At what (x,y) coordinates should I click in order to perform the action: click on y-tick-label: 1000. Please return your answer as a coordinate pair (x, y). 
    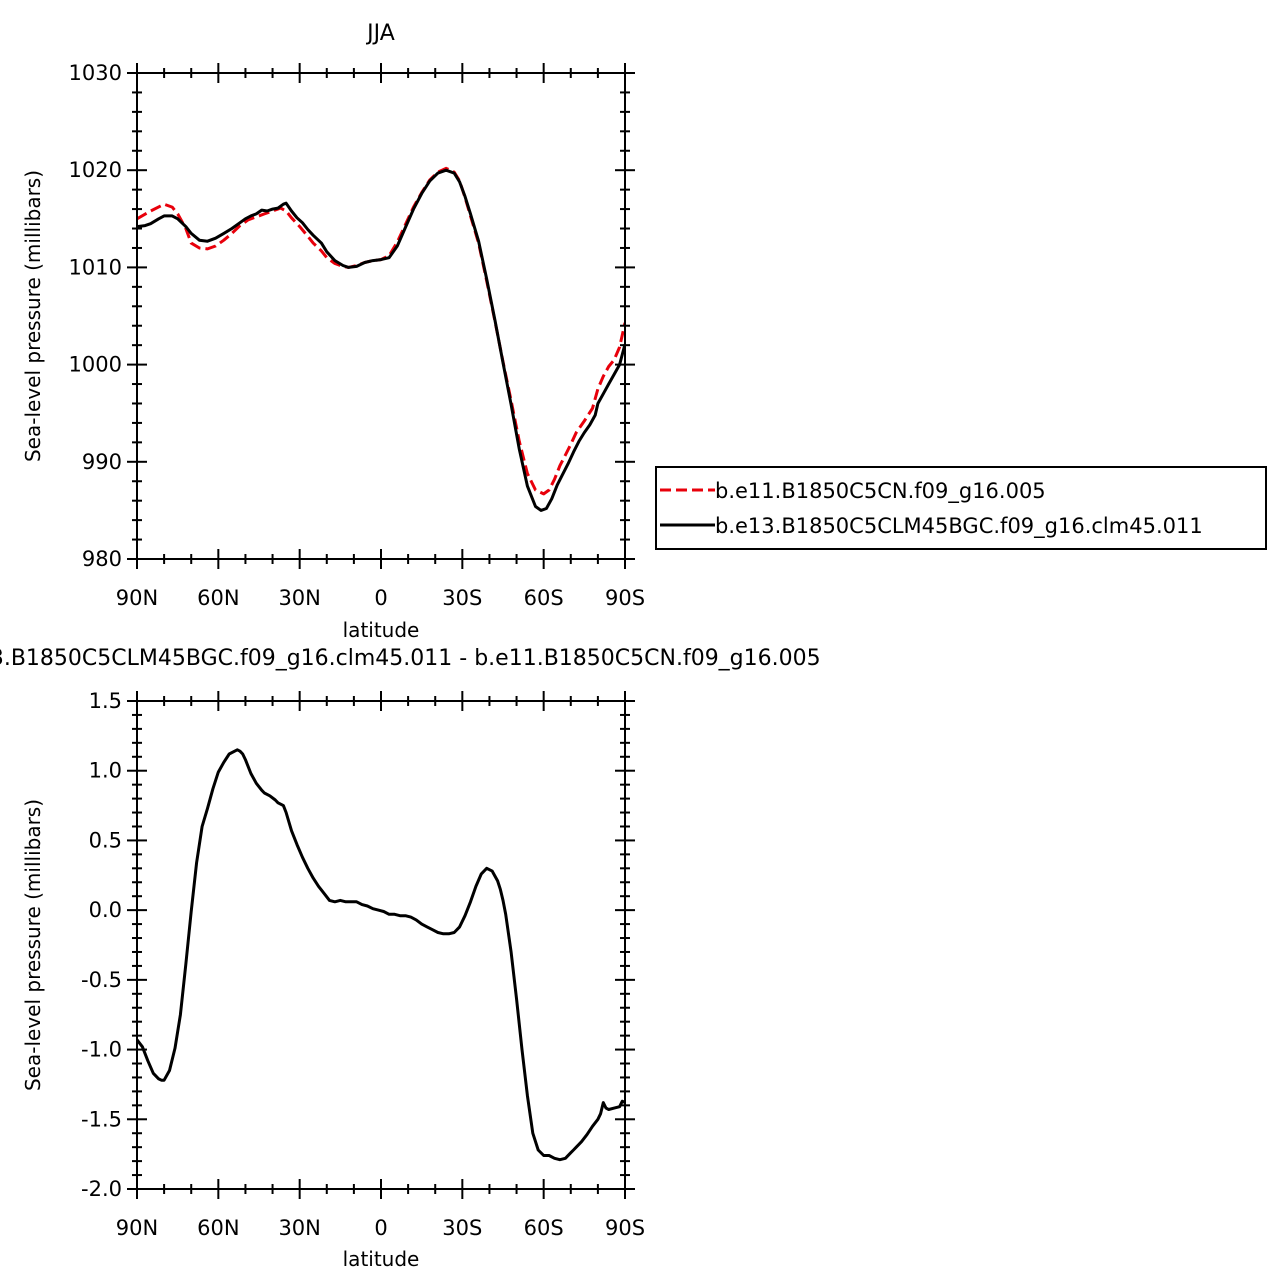
    Looking at the image, I should click on (95, 365).